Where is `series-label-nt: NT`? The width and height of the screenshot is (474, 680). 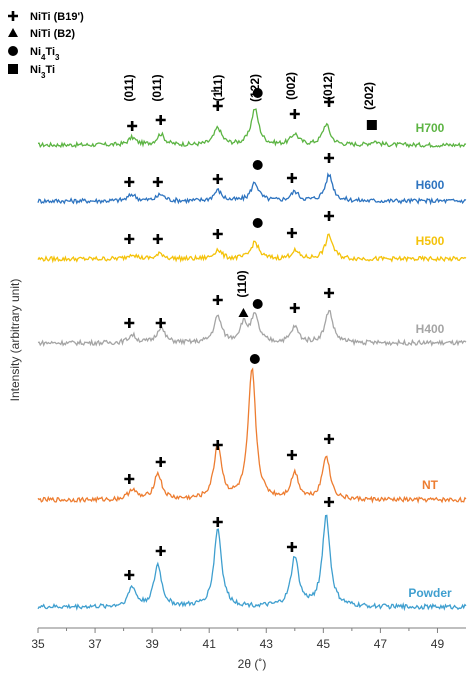 series-label-nt: NT is located at coordinates (430, 485).